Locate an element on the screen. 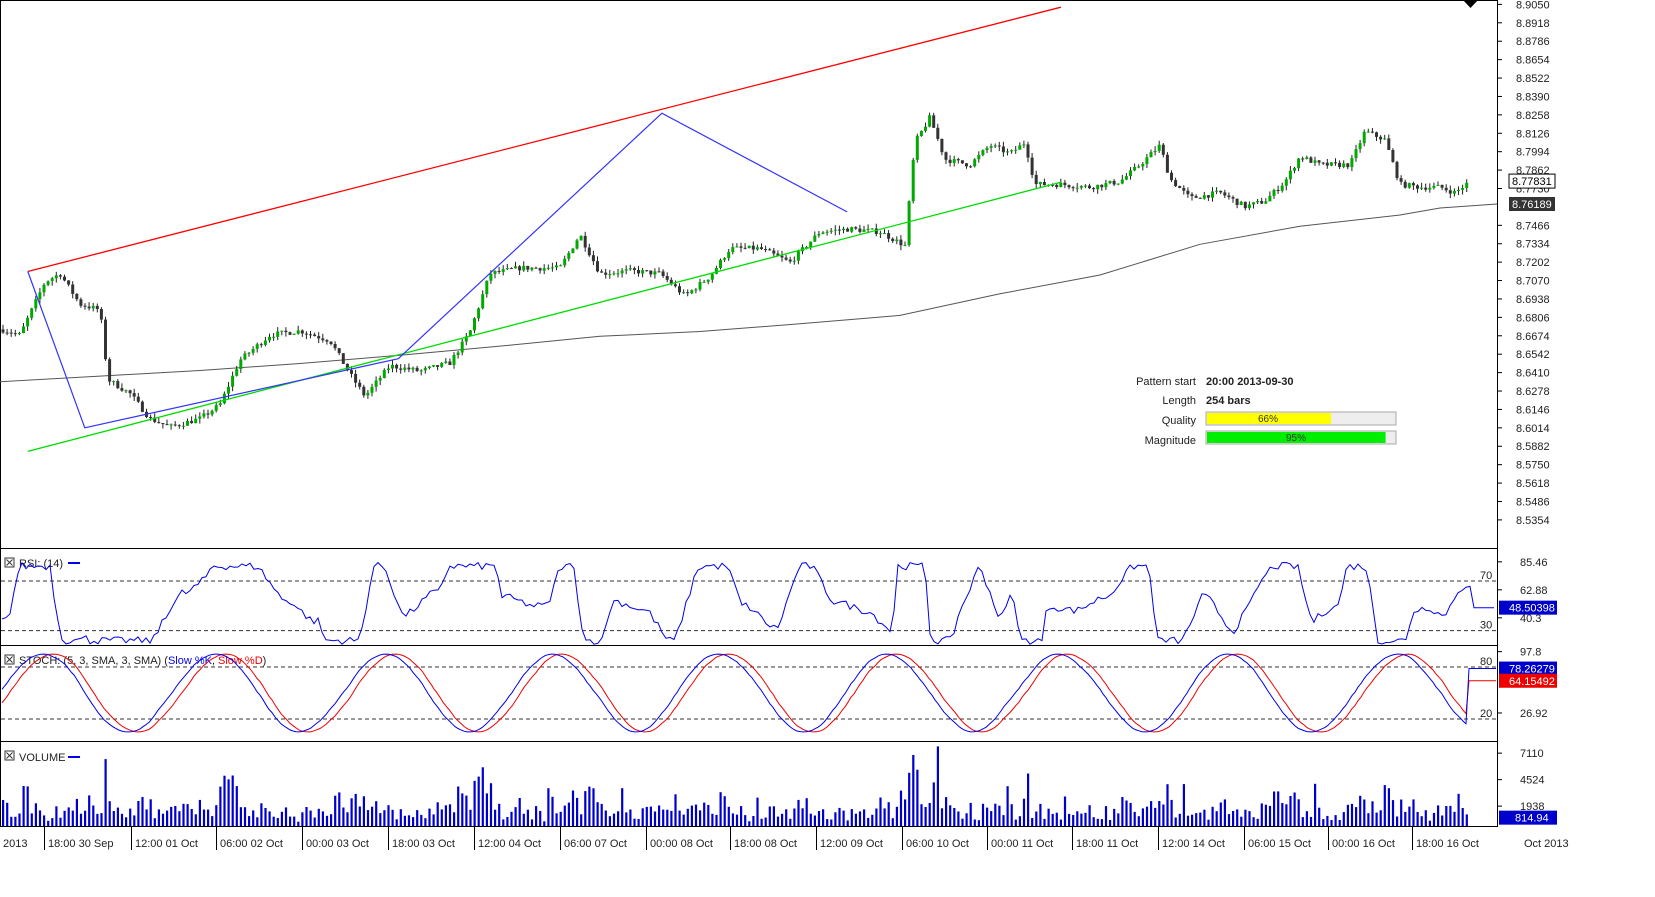  rsi-tick-label-0: 85.46 is located at coordinates (1534, 563).